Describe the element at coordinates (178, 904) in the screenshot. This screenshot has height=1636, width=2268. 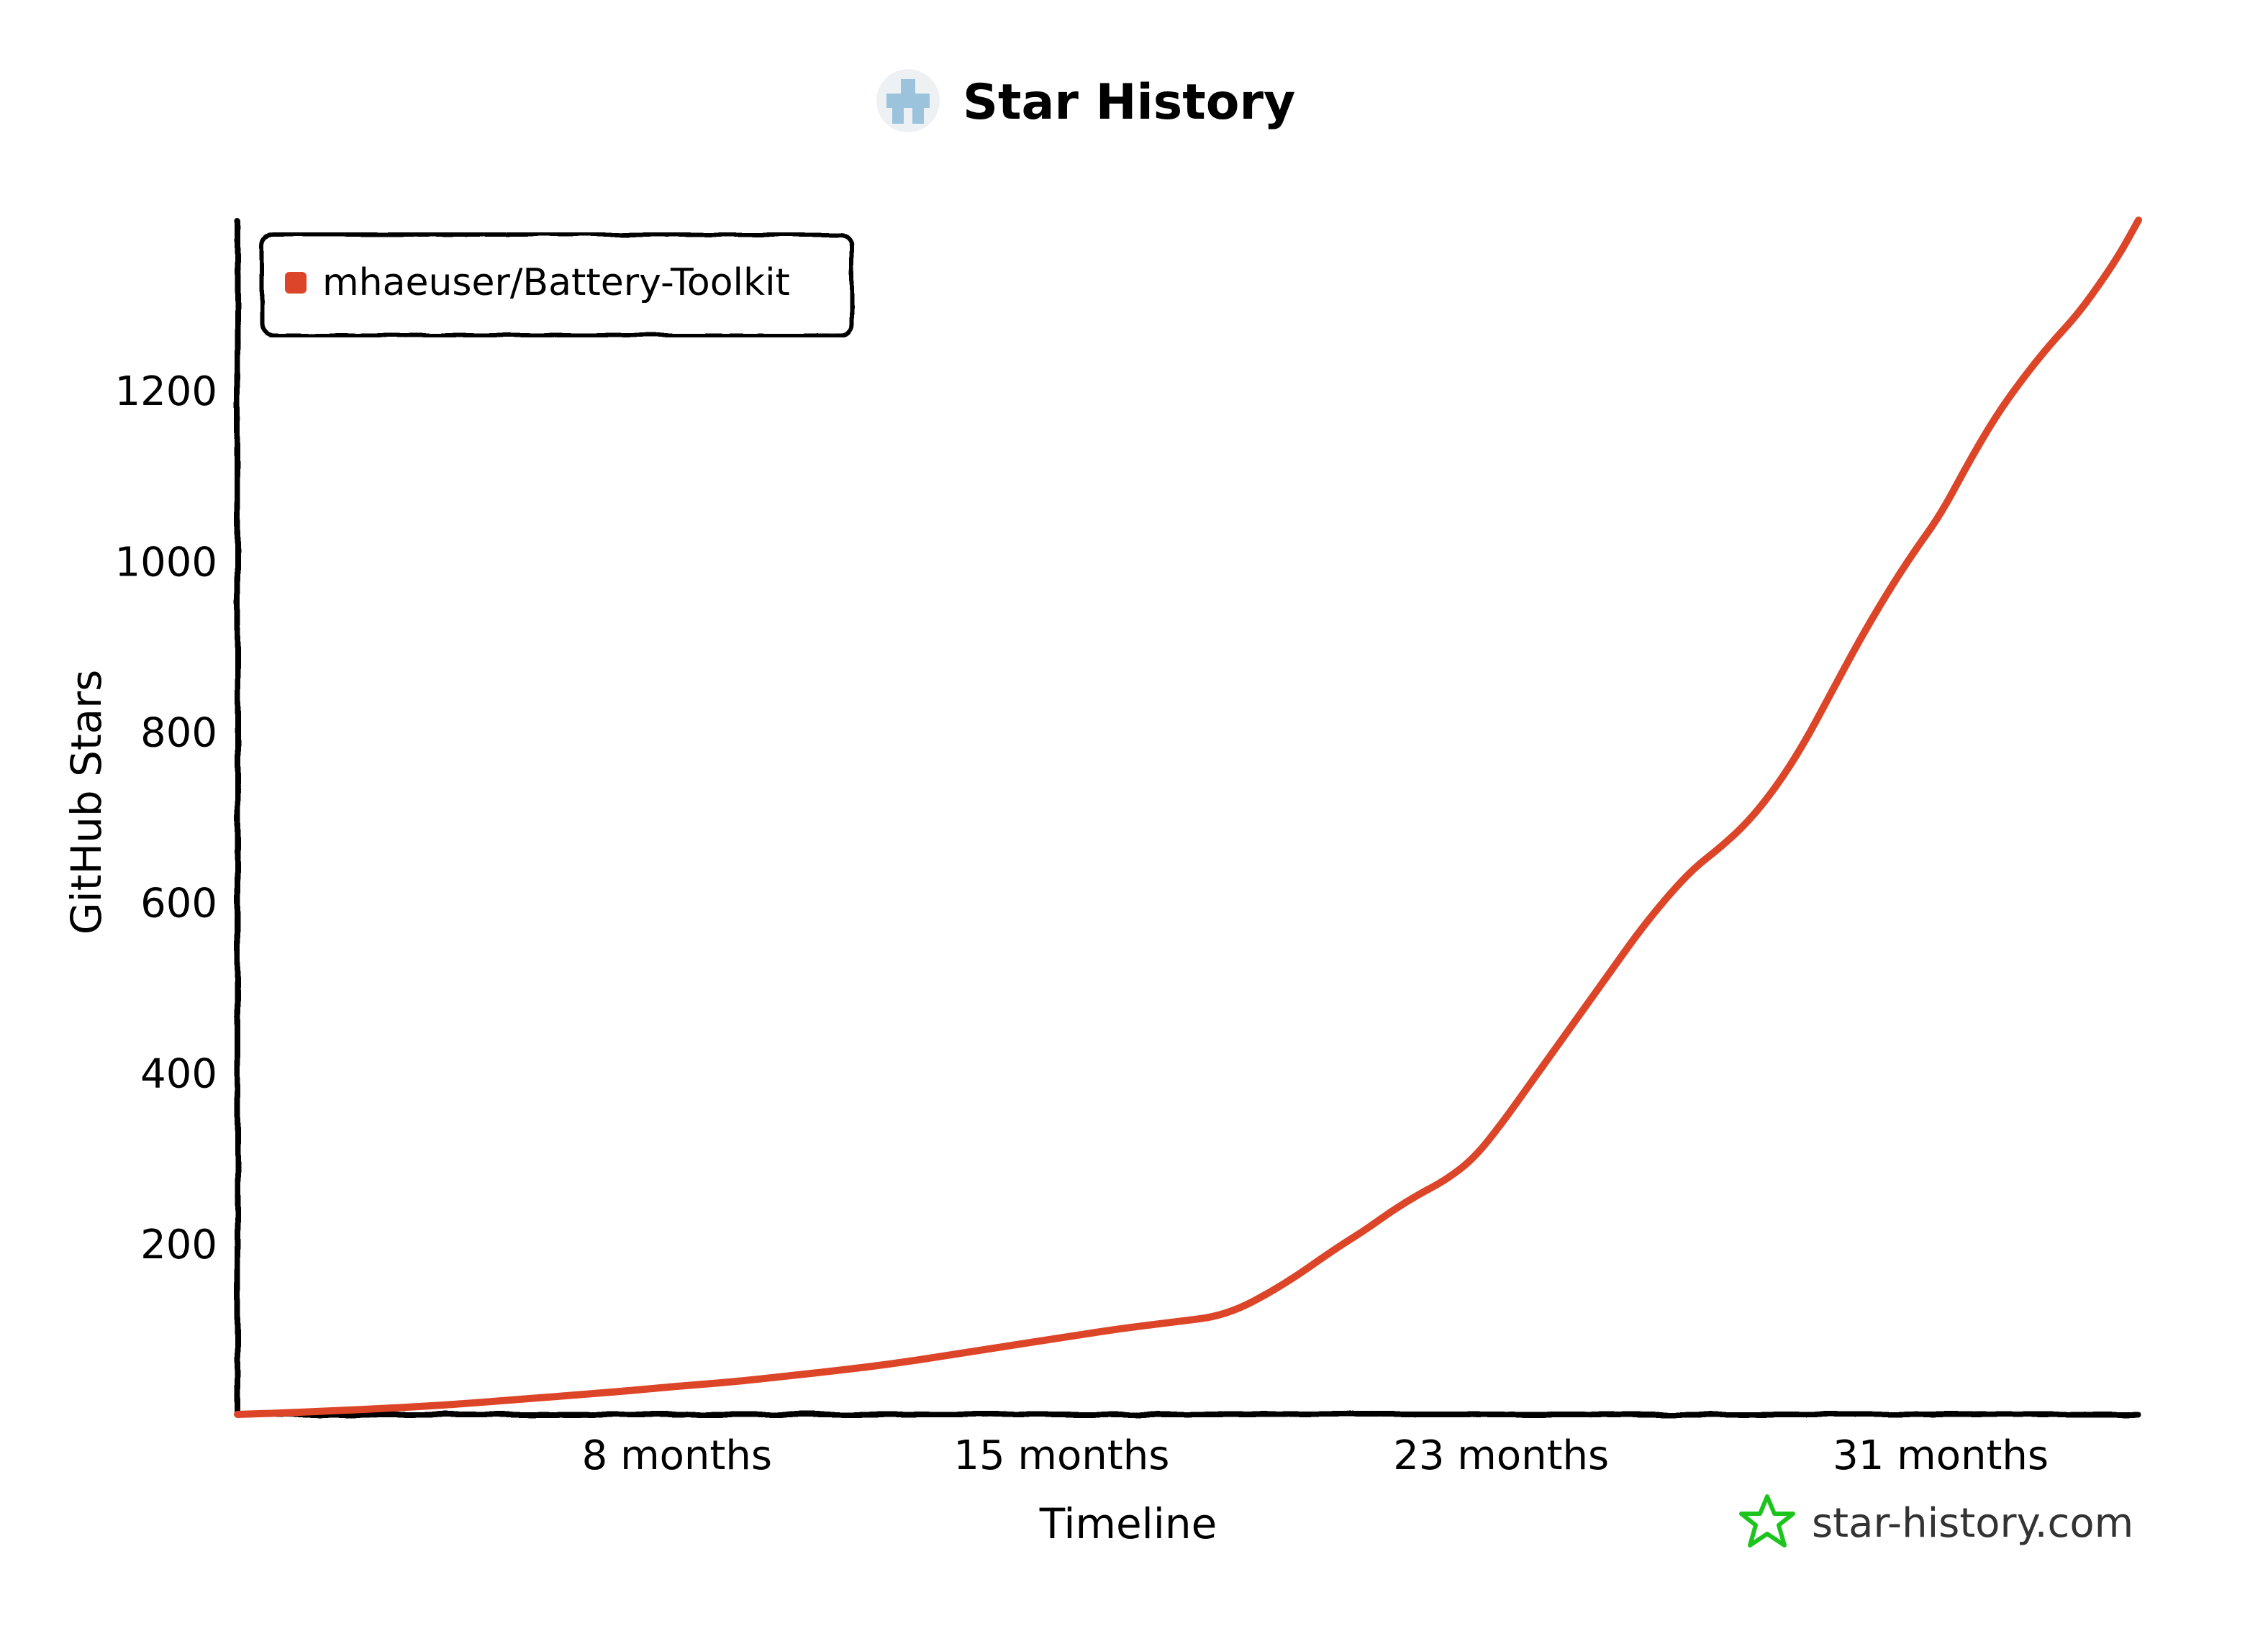
I see `y-tick-label: 600` at that location.